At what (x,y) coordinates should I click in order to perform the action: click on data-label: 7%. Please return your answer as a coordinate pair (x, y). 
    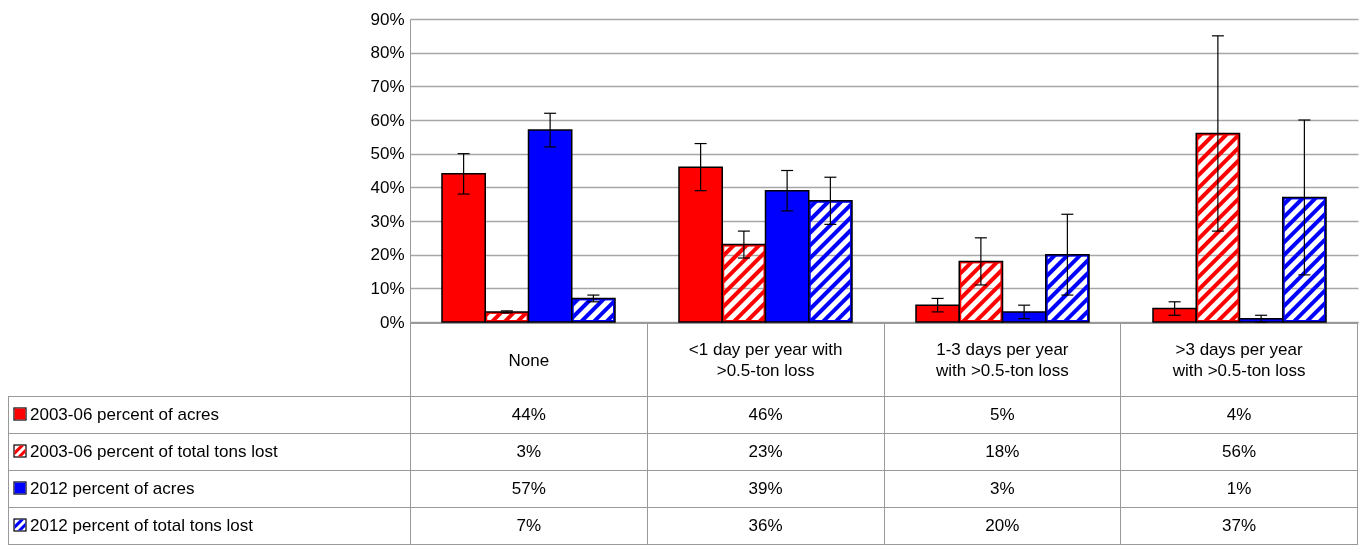
    Looking at the image, I should click on (529, 526).